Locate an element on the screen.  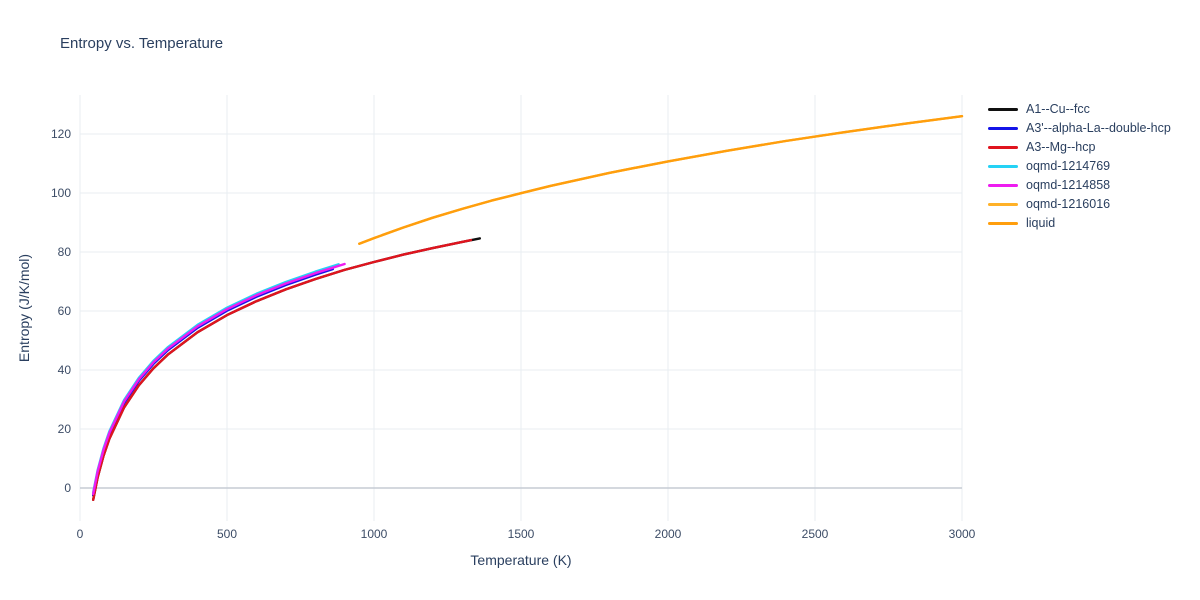
legend-label: oqmd-1214769 is located at coordinates (1068, 166).